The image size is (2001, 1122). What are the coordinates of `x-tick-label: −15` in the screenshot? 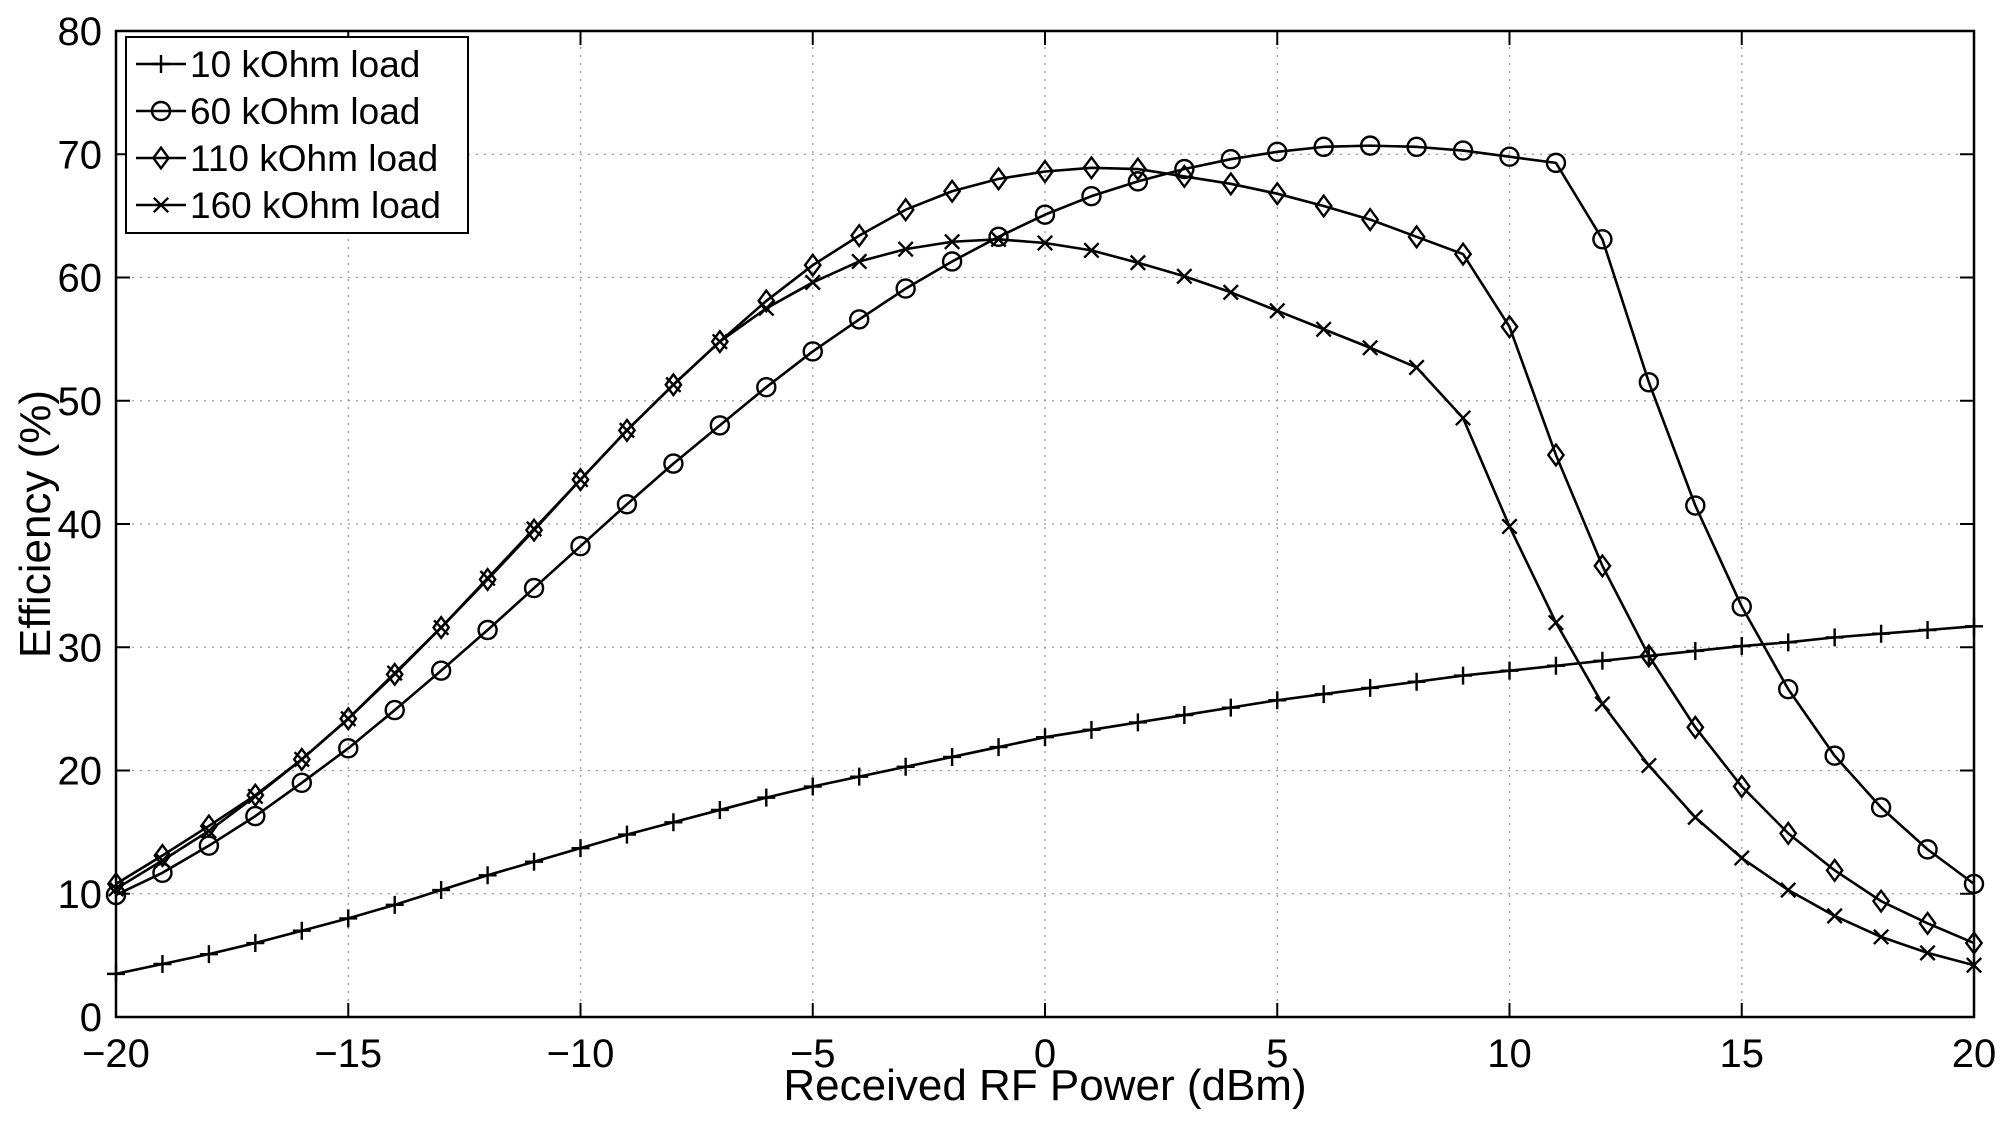 It's located at (348, 1054).